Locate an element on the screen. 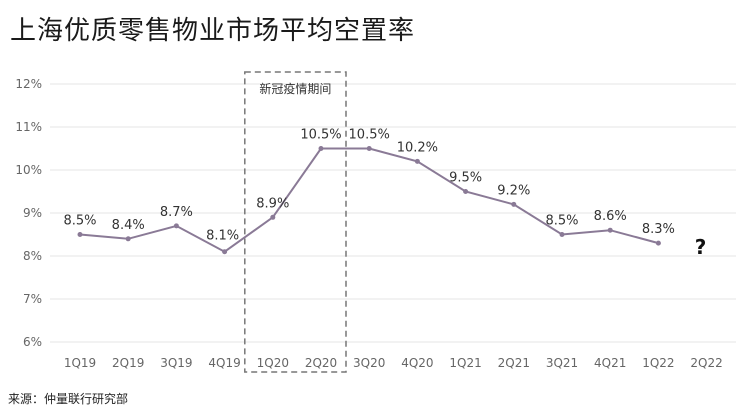 Image resolution: width=744 pixels, height=416 pixels. data-label: 10.2% is located at coordinates (417, 147).